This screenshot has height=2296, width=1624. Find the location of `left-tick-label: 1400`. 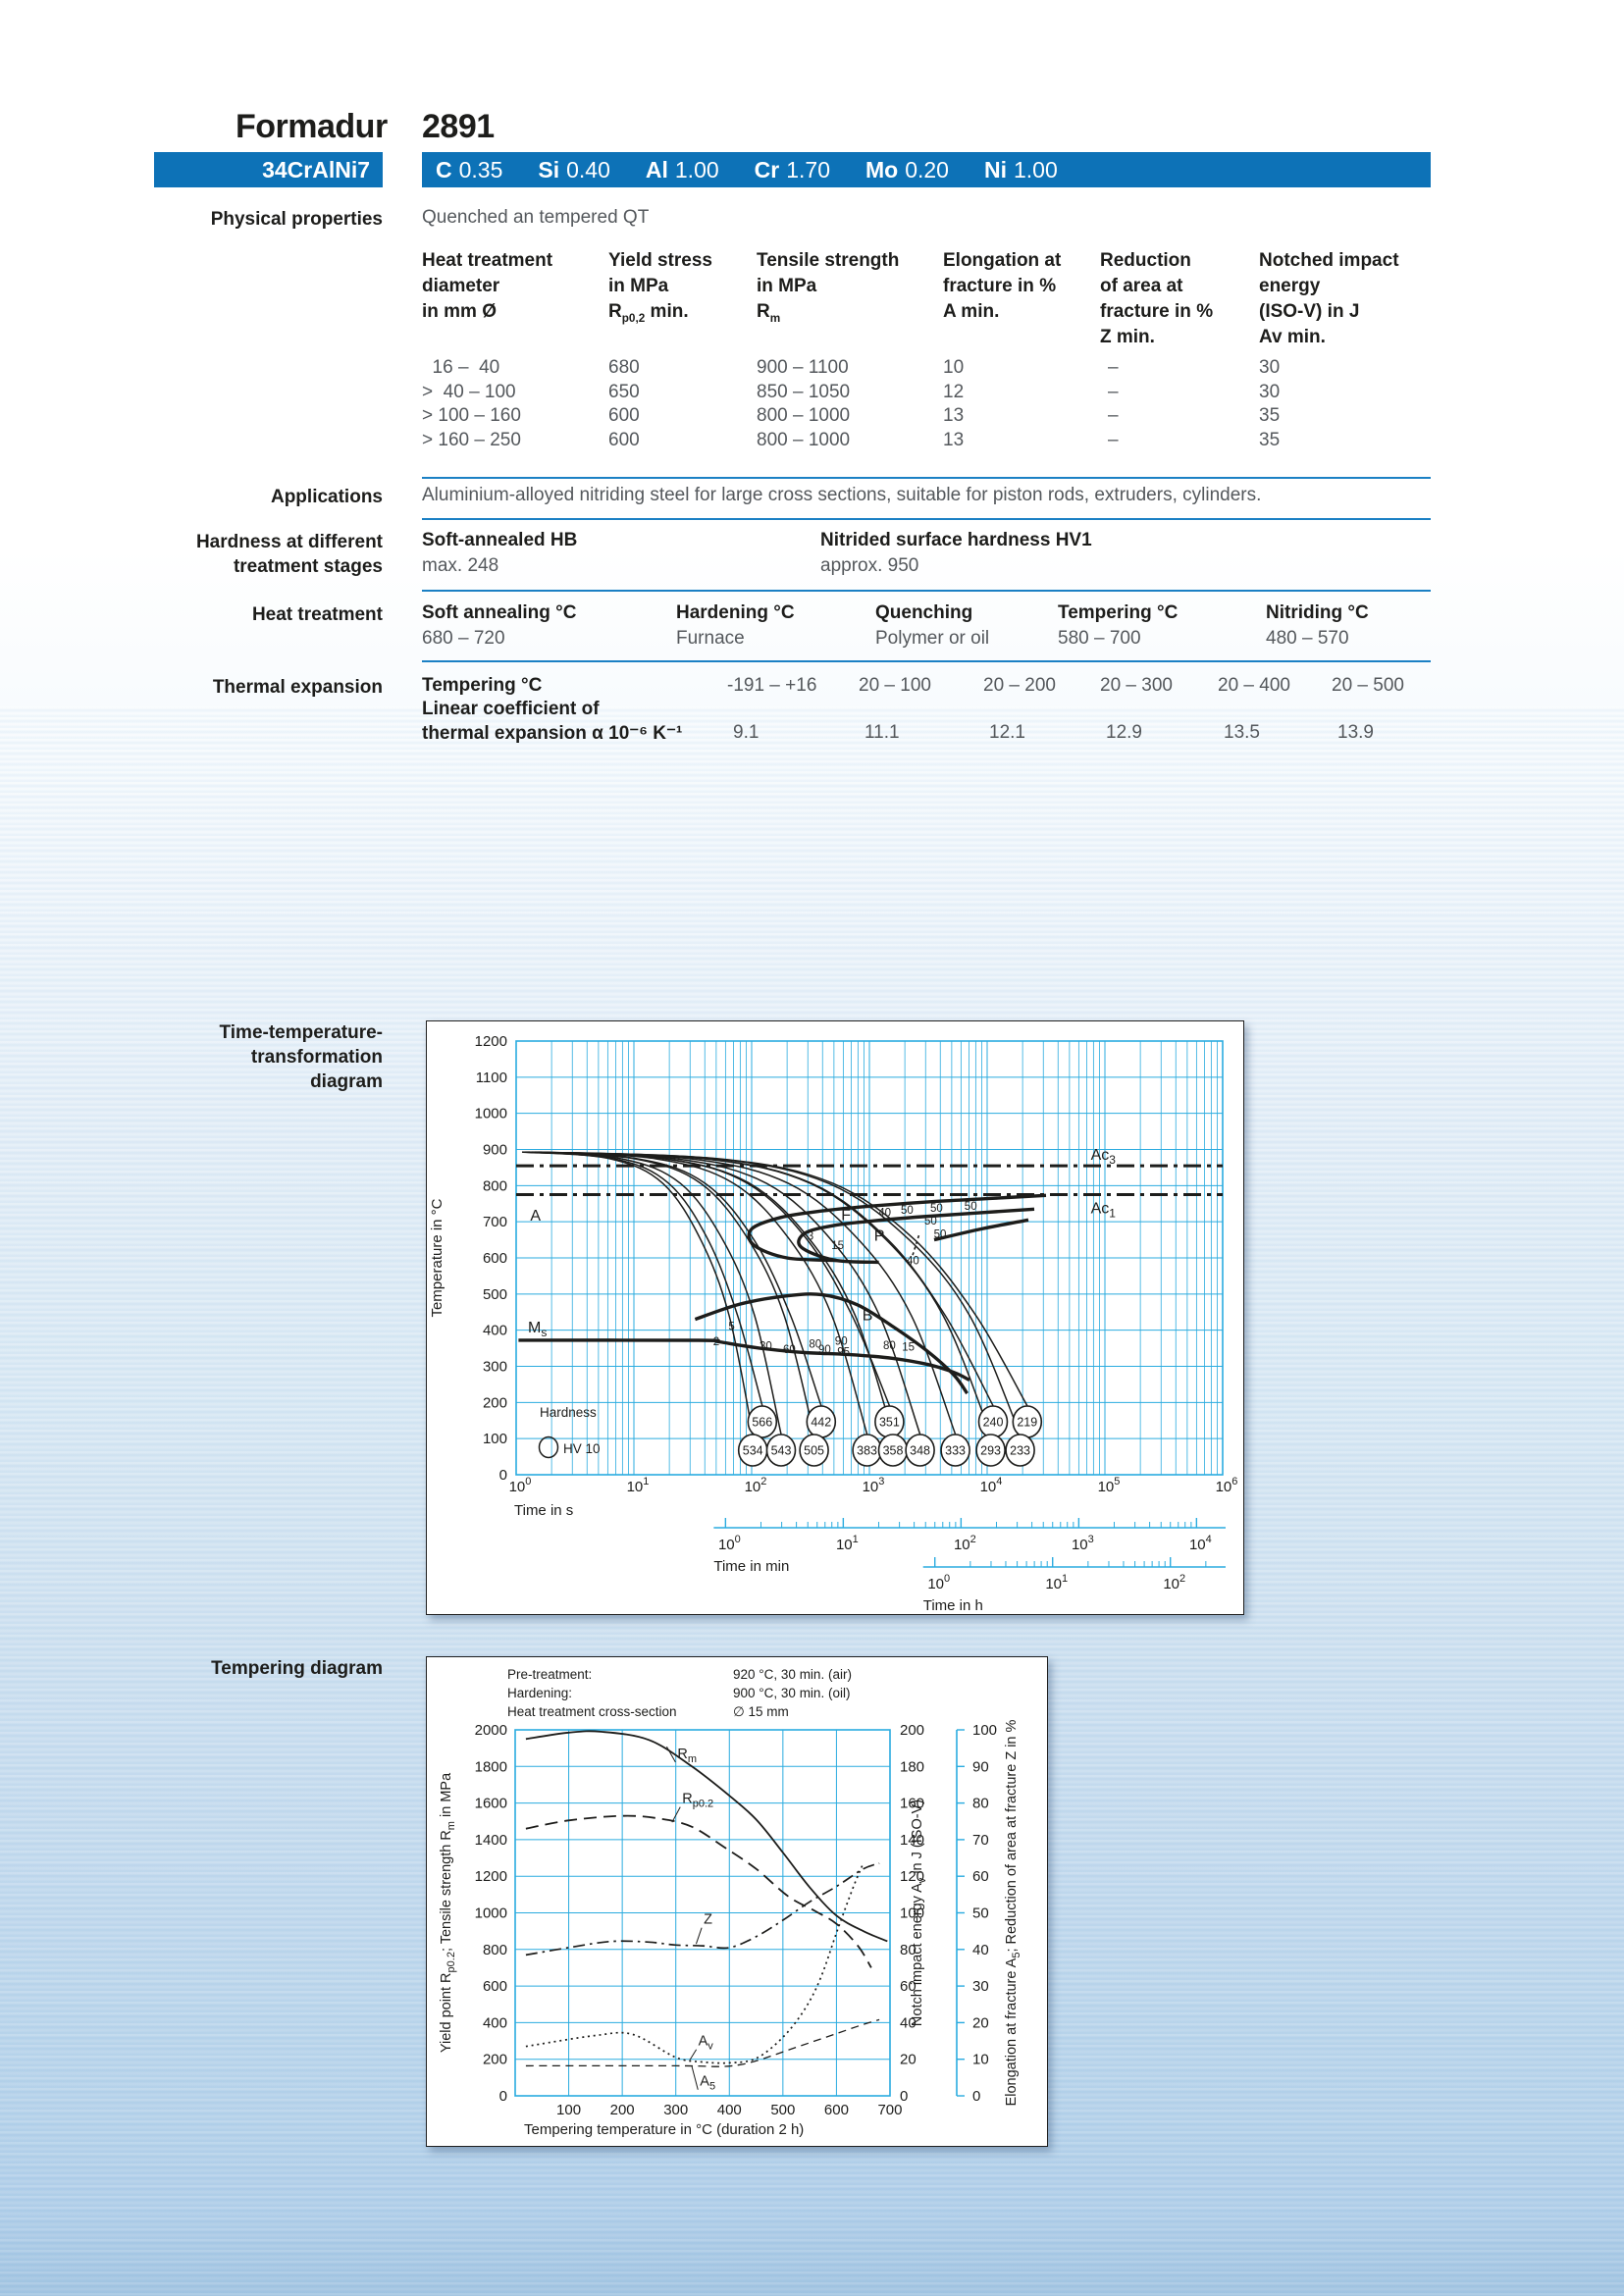

left-tick-label: 1400 is located at coordinates (491, 1840).